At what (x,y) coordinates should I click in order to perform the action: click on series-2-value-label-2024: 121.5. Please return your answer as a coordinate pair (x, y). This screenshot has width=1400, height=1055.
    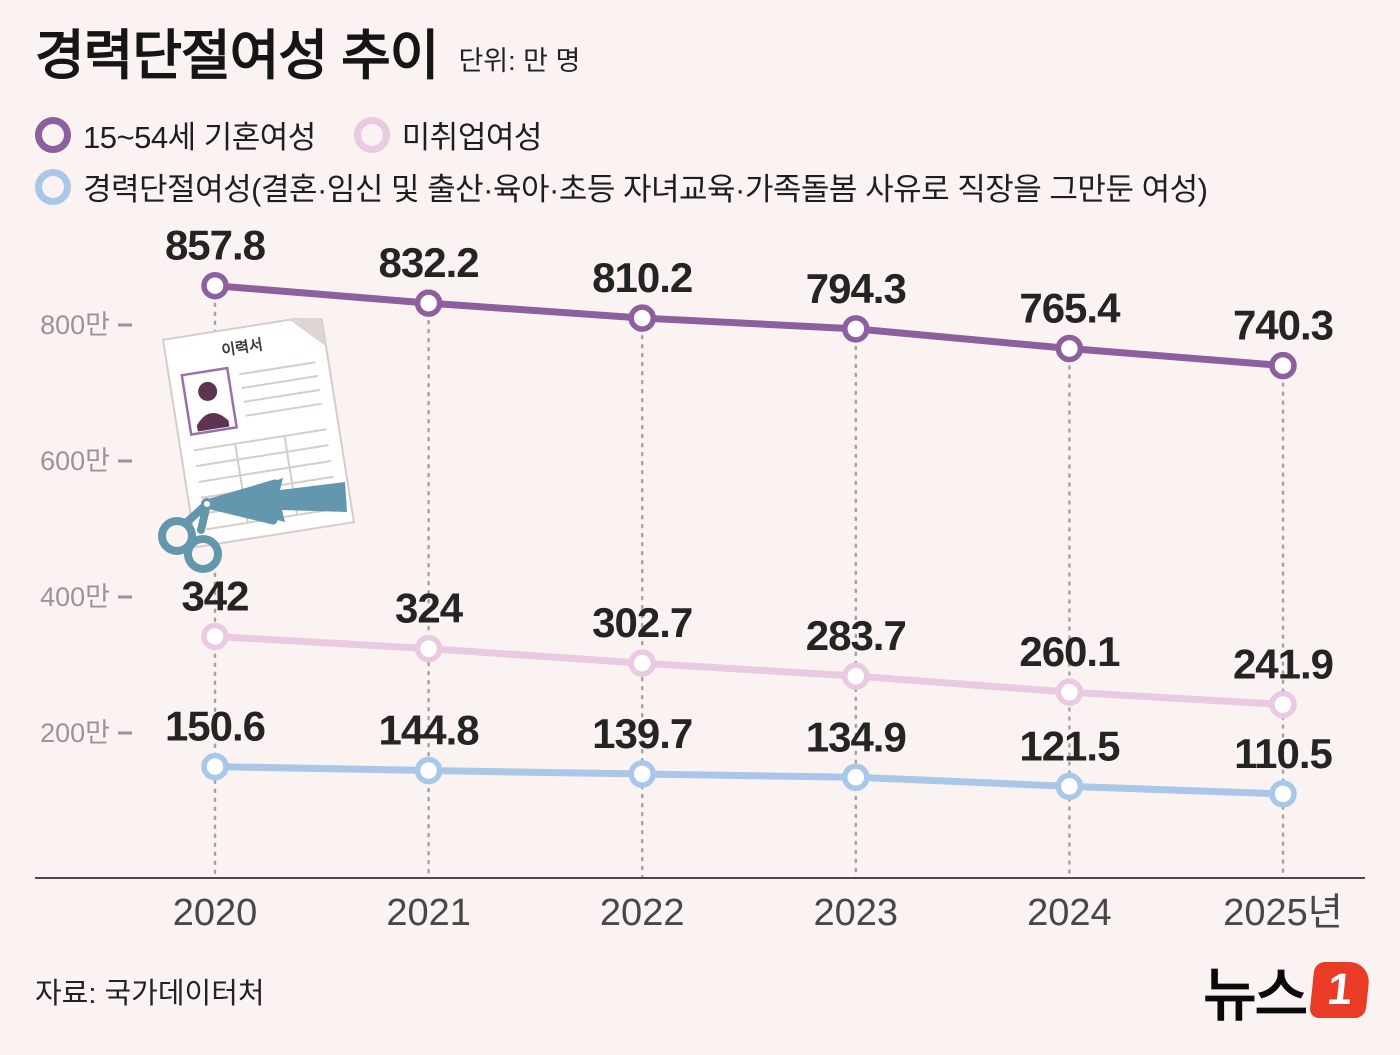
    Looking at the image, I should click on (1069, 745).